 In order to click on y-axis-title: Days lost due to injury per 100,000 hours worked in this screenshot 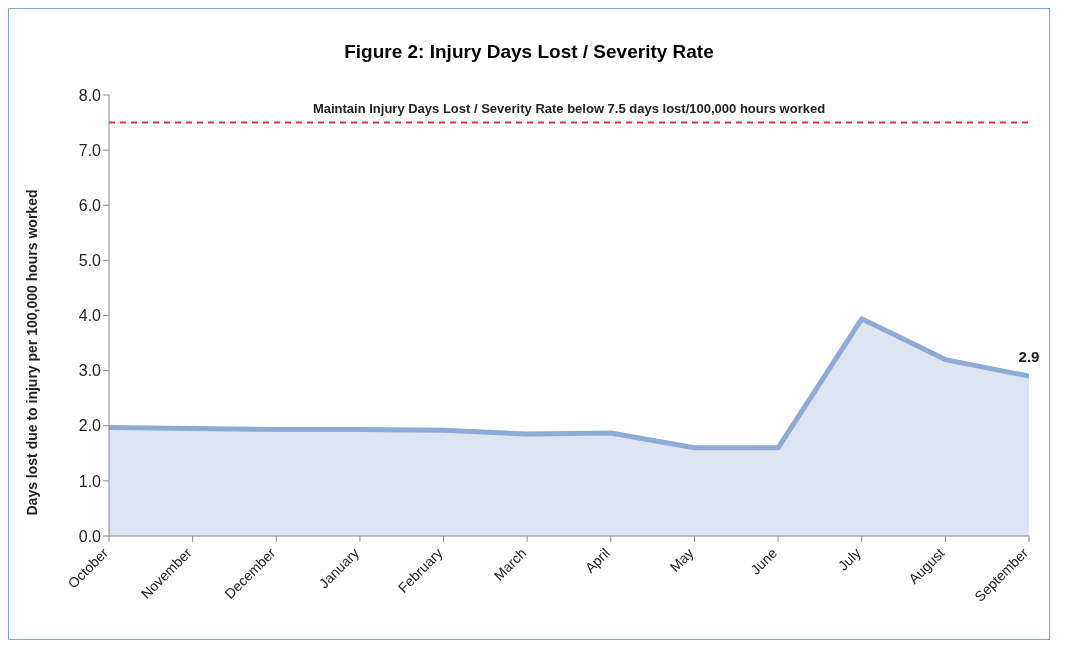, I will do `click(31, 352)`.